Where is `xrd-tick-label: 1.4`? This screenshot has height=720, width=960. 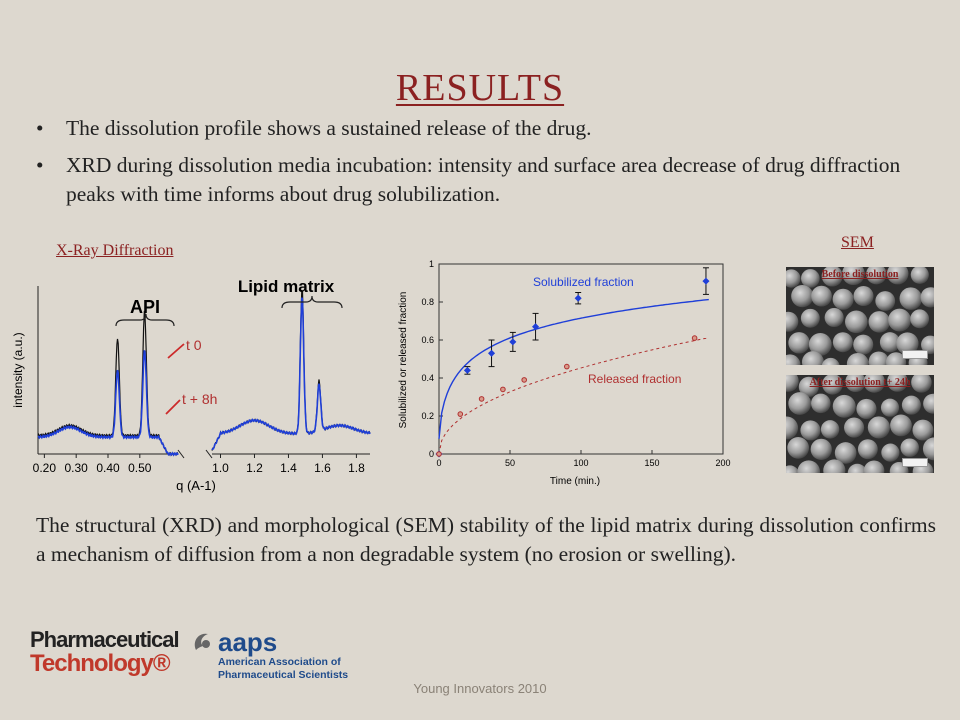
xrd-tick-label: 1.4 is located at coordinates (288, 468).